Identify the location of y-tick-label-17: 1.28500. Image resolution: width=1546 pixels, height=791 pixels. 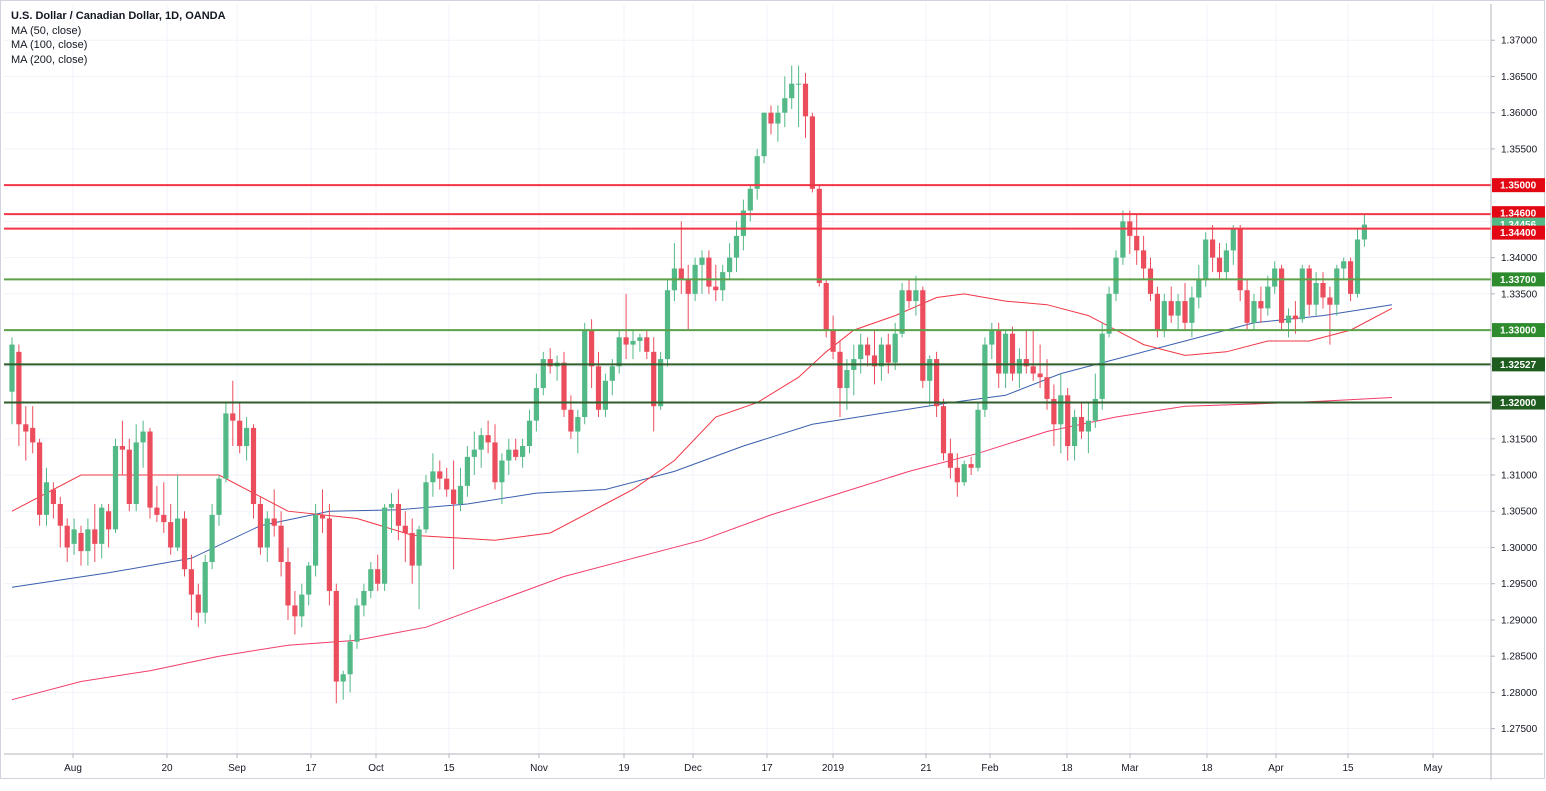
(1519, 657).